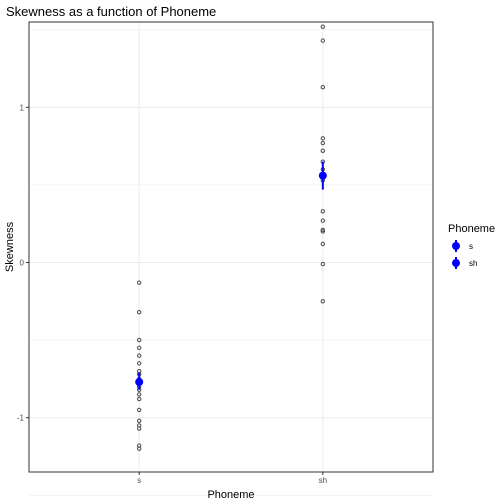 This screenshot has width=504, height=504. I want to click on y-tick-label: -1, so click(21, 418).